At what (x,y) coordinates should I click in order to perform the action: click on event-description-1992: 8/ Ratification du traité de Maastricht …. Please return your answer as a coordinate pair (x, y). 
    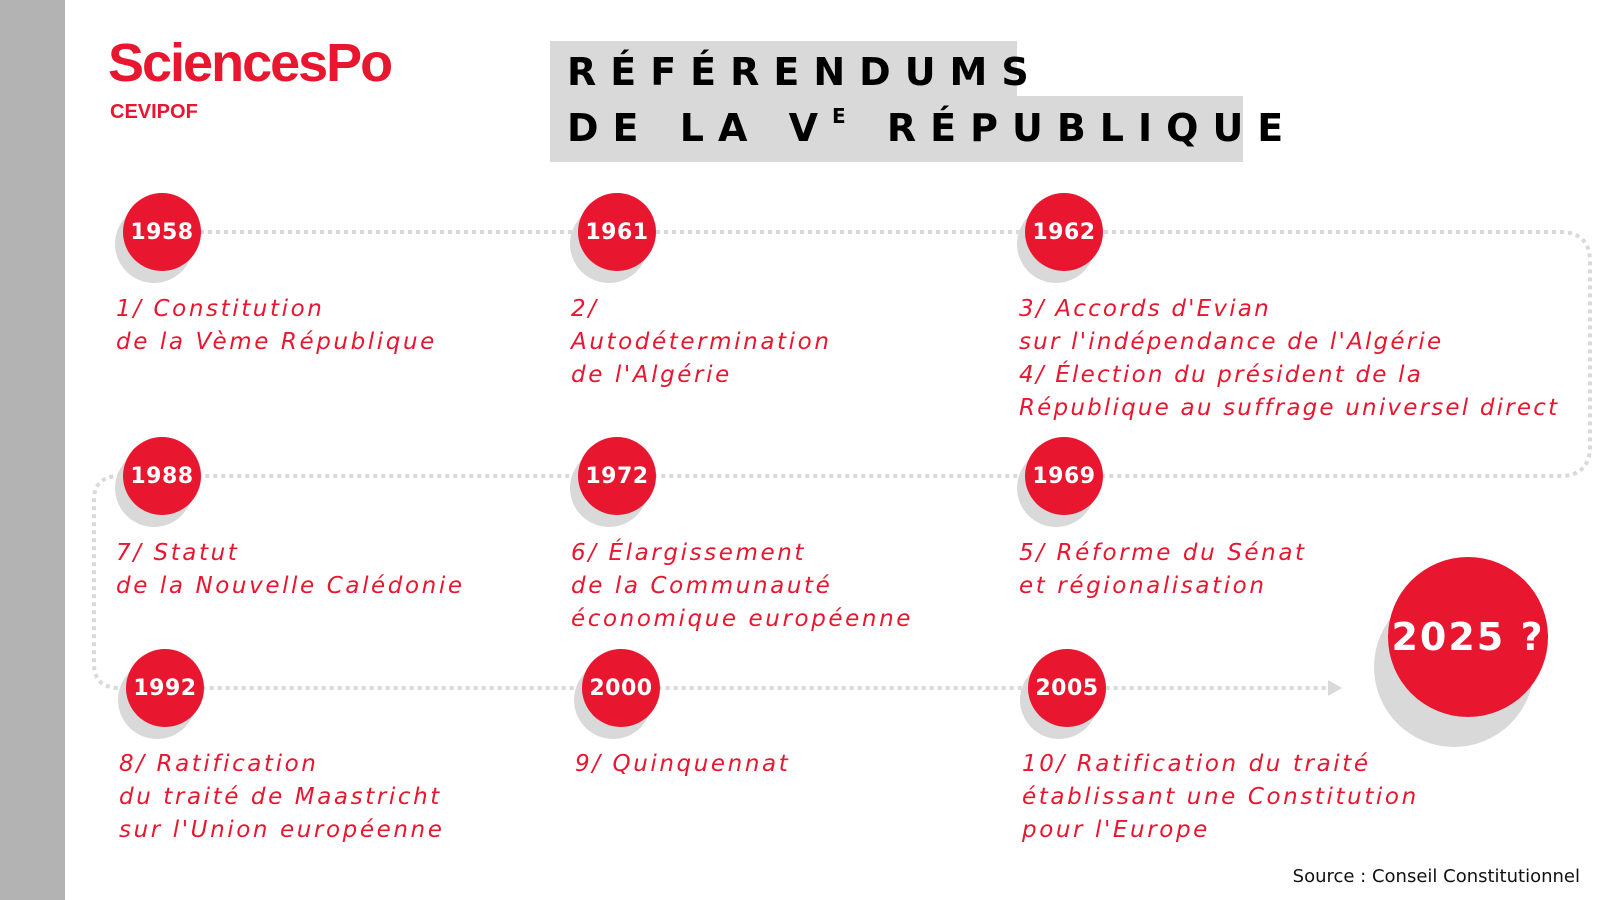
    Looking at the image, I should click on (281, 797).